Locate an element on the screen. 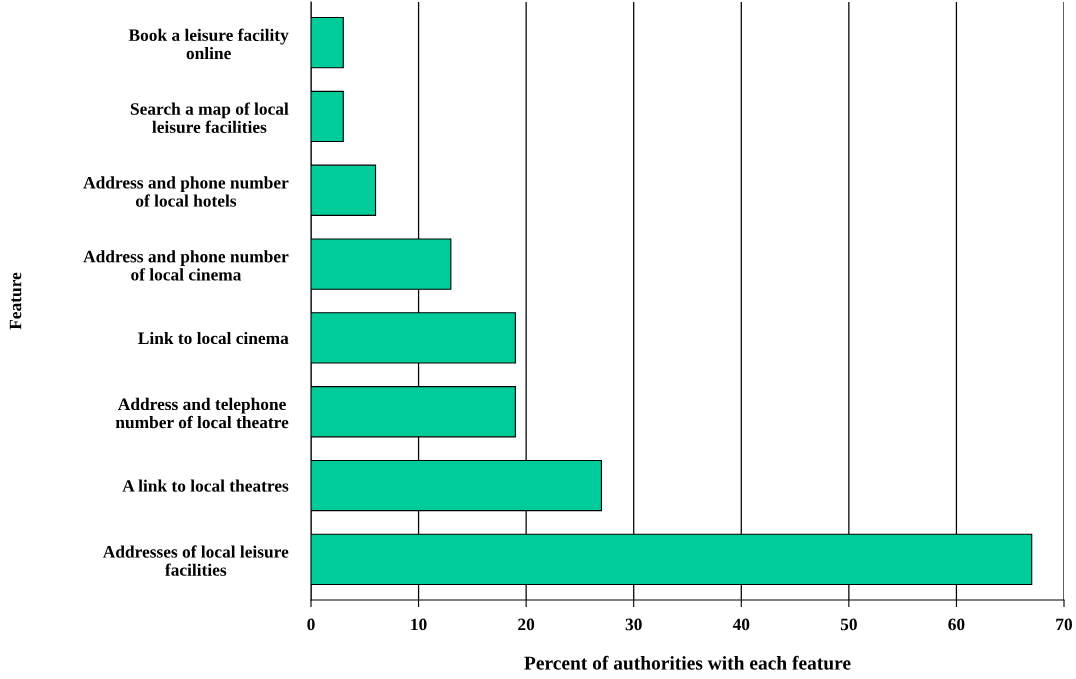  x-tick-label: 10 is located at coordinates (419, 624).